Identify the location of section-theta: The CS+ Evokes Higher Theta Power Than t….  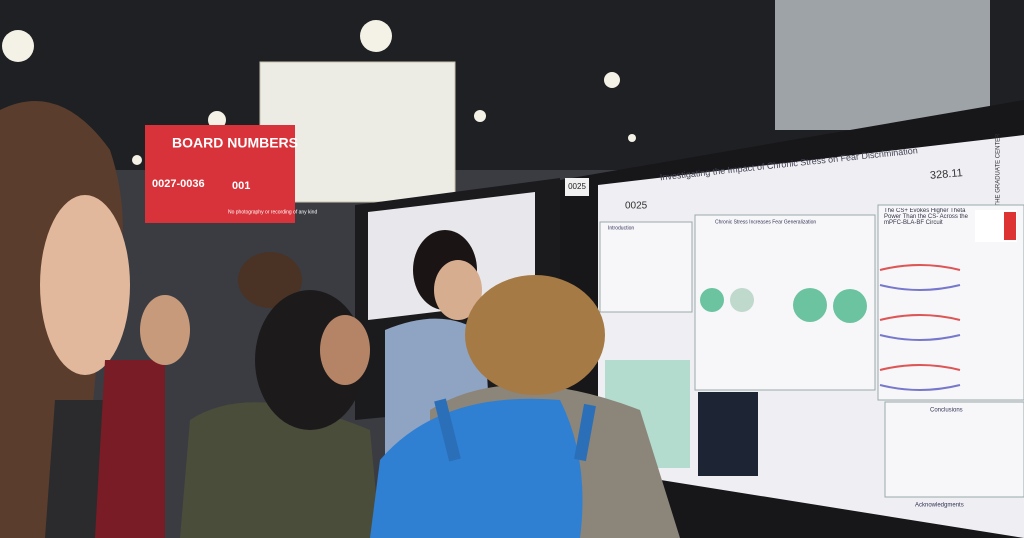
(926, 217).